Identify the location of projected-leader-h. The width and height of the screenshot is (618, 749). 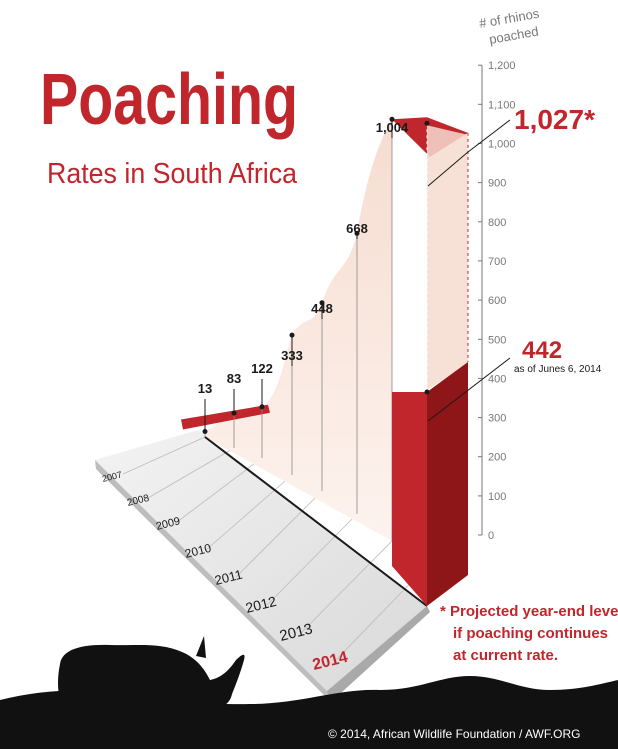
(489, 136).